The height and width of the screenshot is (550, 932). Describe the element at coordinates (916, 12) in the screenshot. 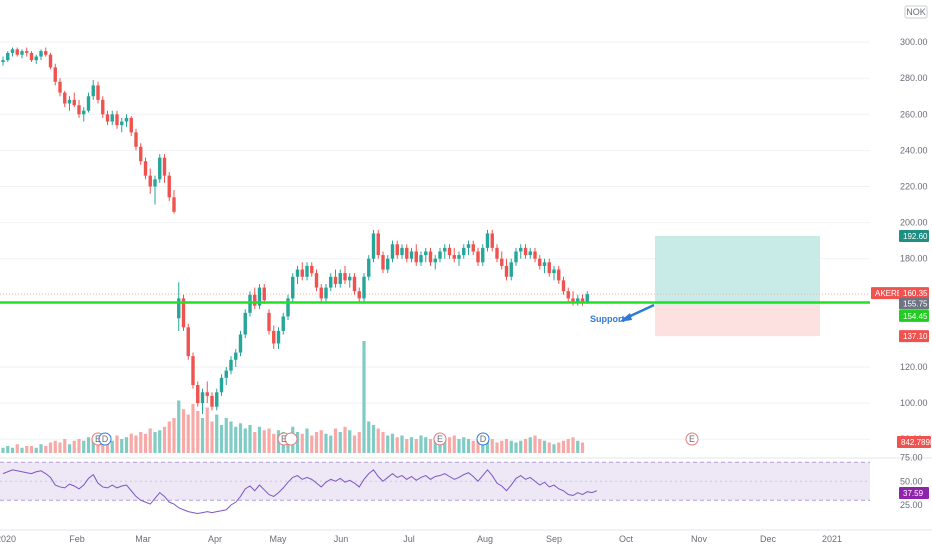

I see `currency-badge` at that location.